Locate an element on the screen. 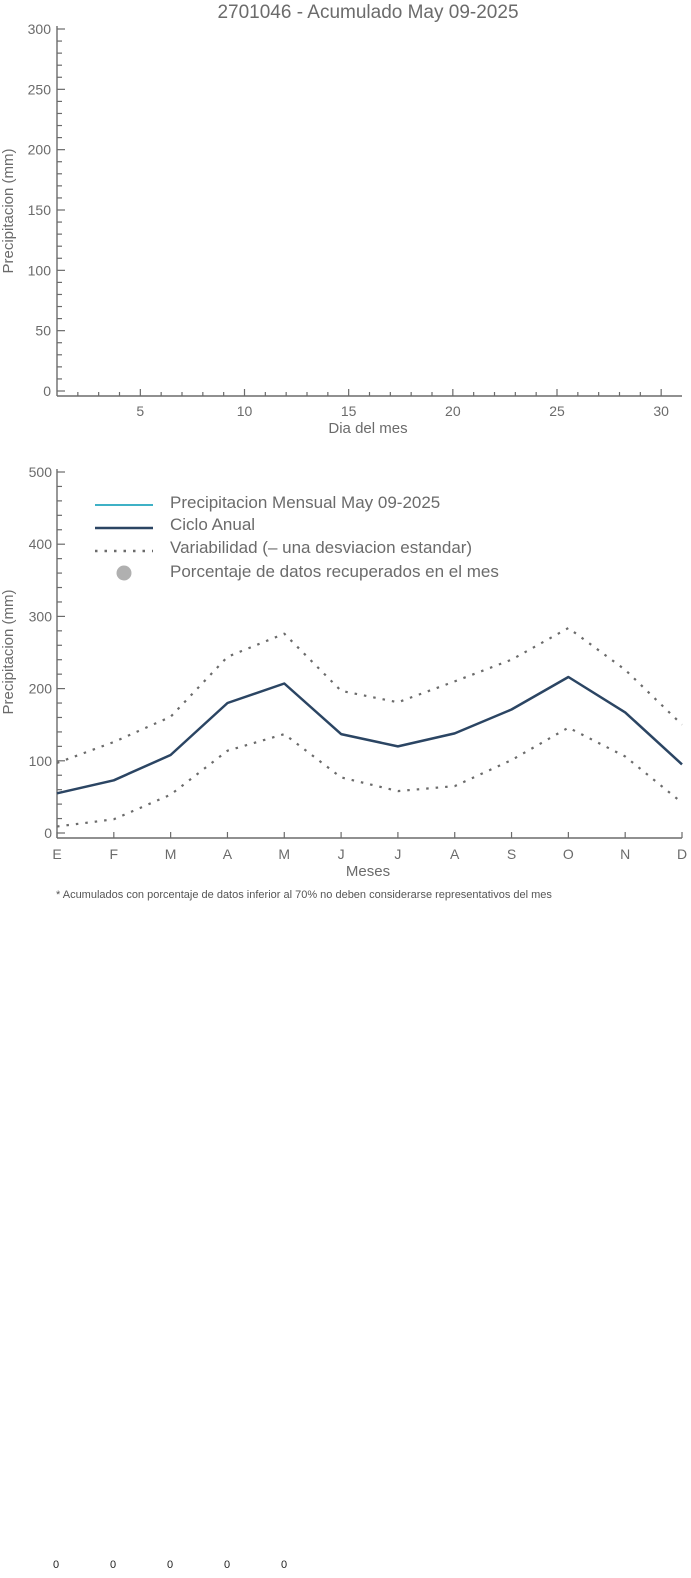 Image resolution: width=691 pixels, height=1578 pixels. chart-2-y-ticks: 0 100 200 300 400 500 is located at coordinates (47, 652).